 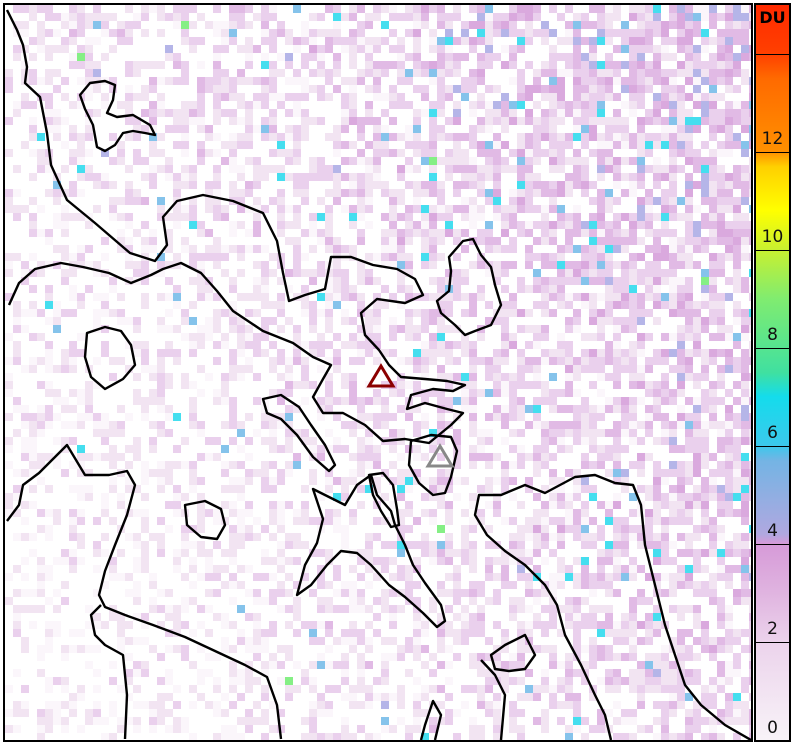 I want to click on volcano-marker-red, so click(x=381, y=375).